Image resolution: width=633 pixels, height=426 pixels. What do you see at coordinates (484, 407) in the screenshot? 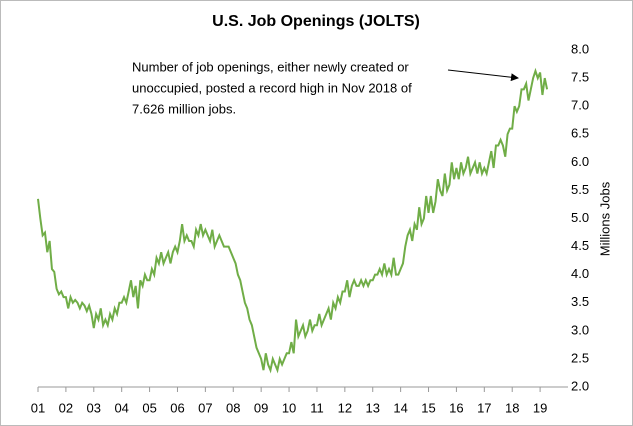
I see `x-tick-label: 17` at bounding box center [484, 407].